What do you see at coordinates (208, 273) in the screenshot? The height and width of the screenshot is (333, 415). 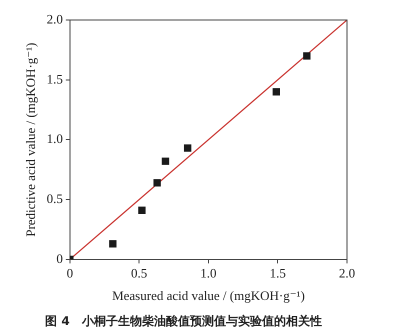 I see `x-tick-label: 1.0` at bounding box center [208, 273].